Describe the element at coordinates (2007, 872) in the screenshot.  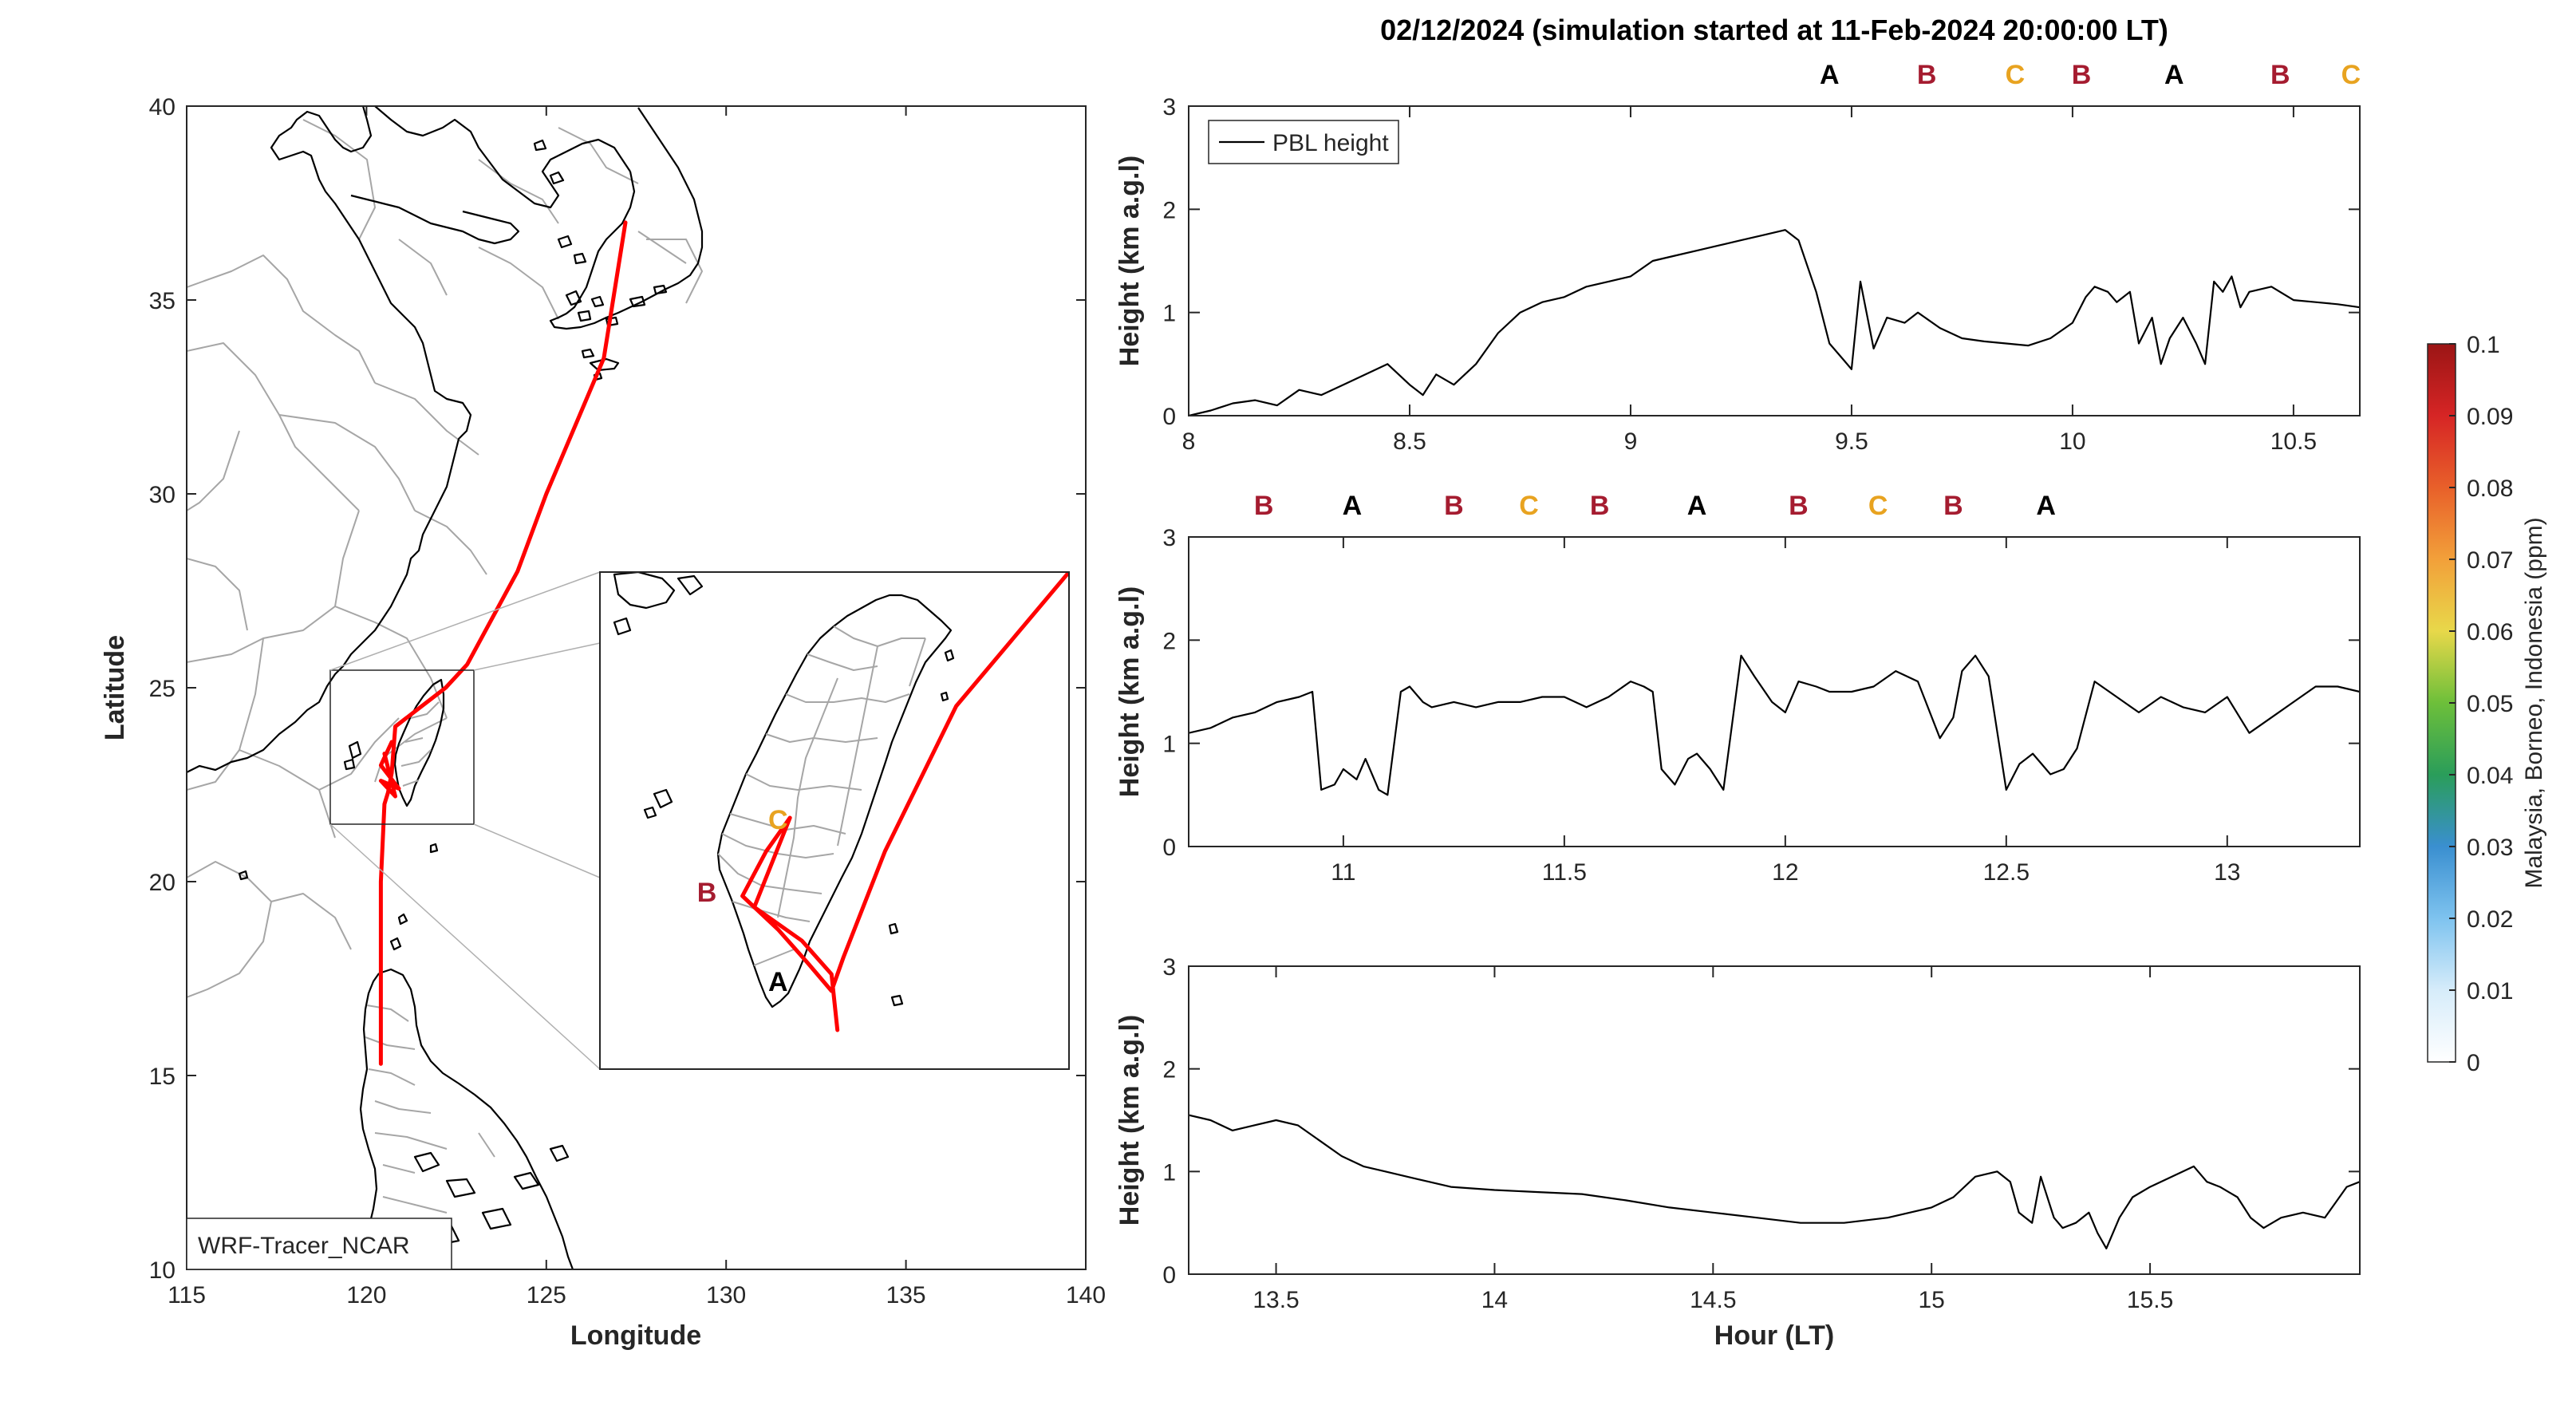
I see `x-tick-label: 12.5` at that location.